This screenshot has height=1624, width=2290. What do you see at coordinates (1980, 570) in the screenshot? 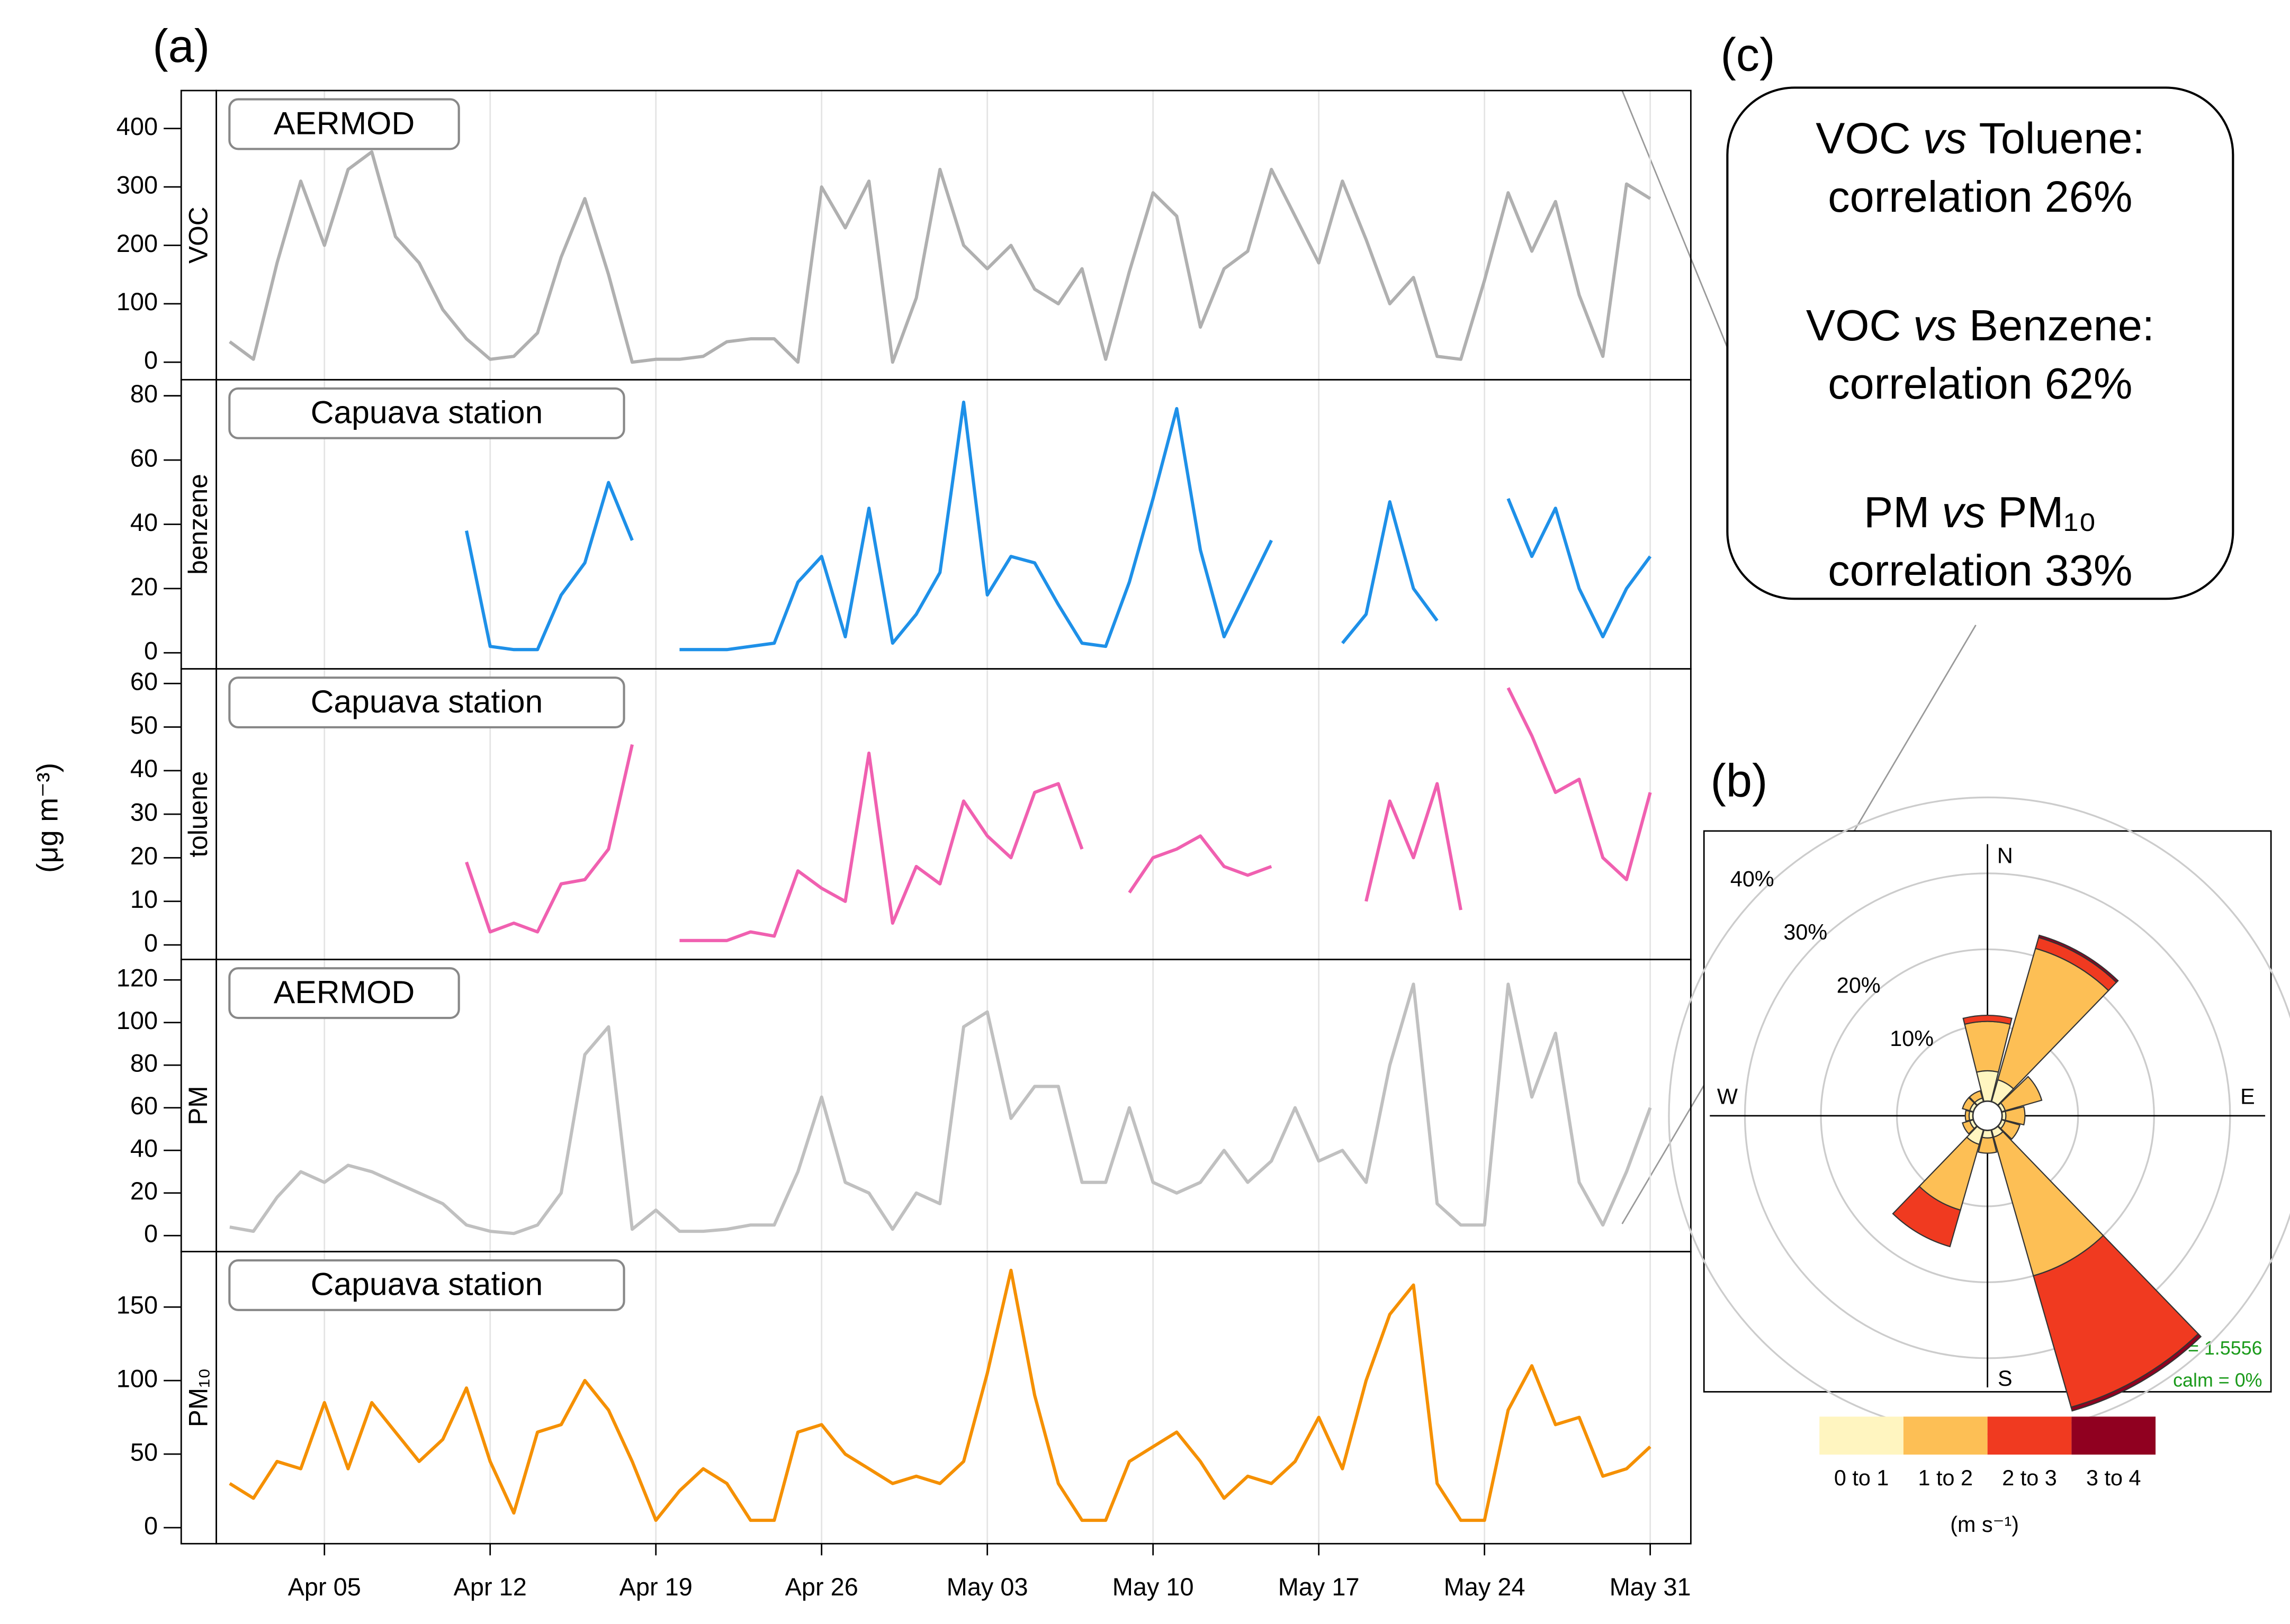
I see `note-text: correlation 33%` at bounding box center [1980, 570].